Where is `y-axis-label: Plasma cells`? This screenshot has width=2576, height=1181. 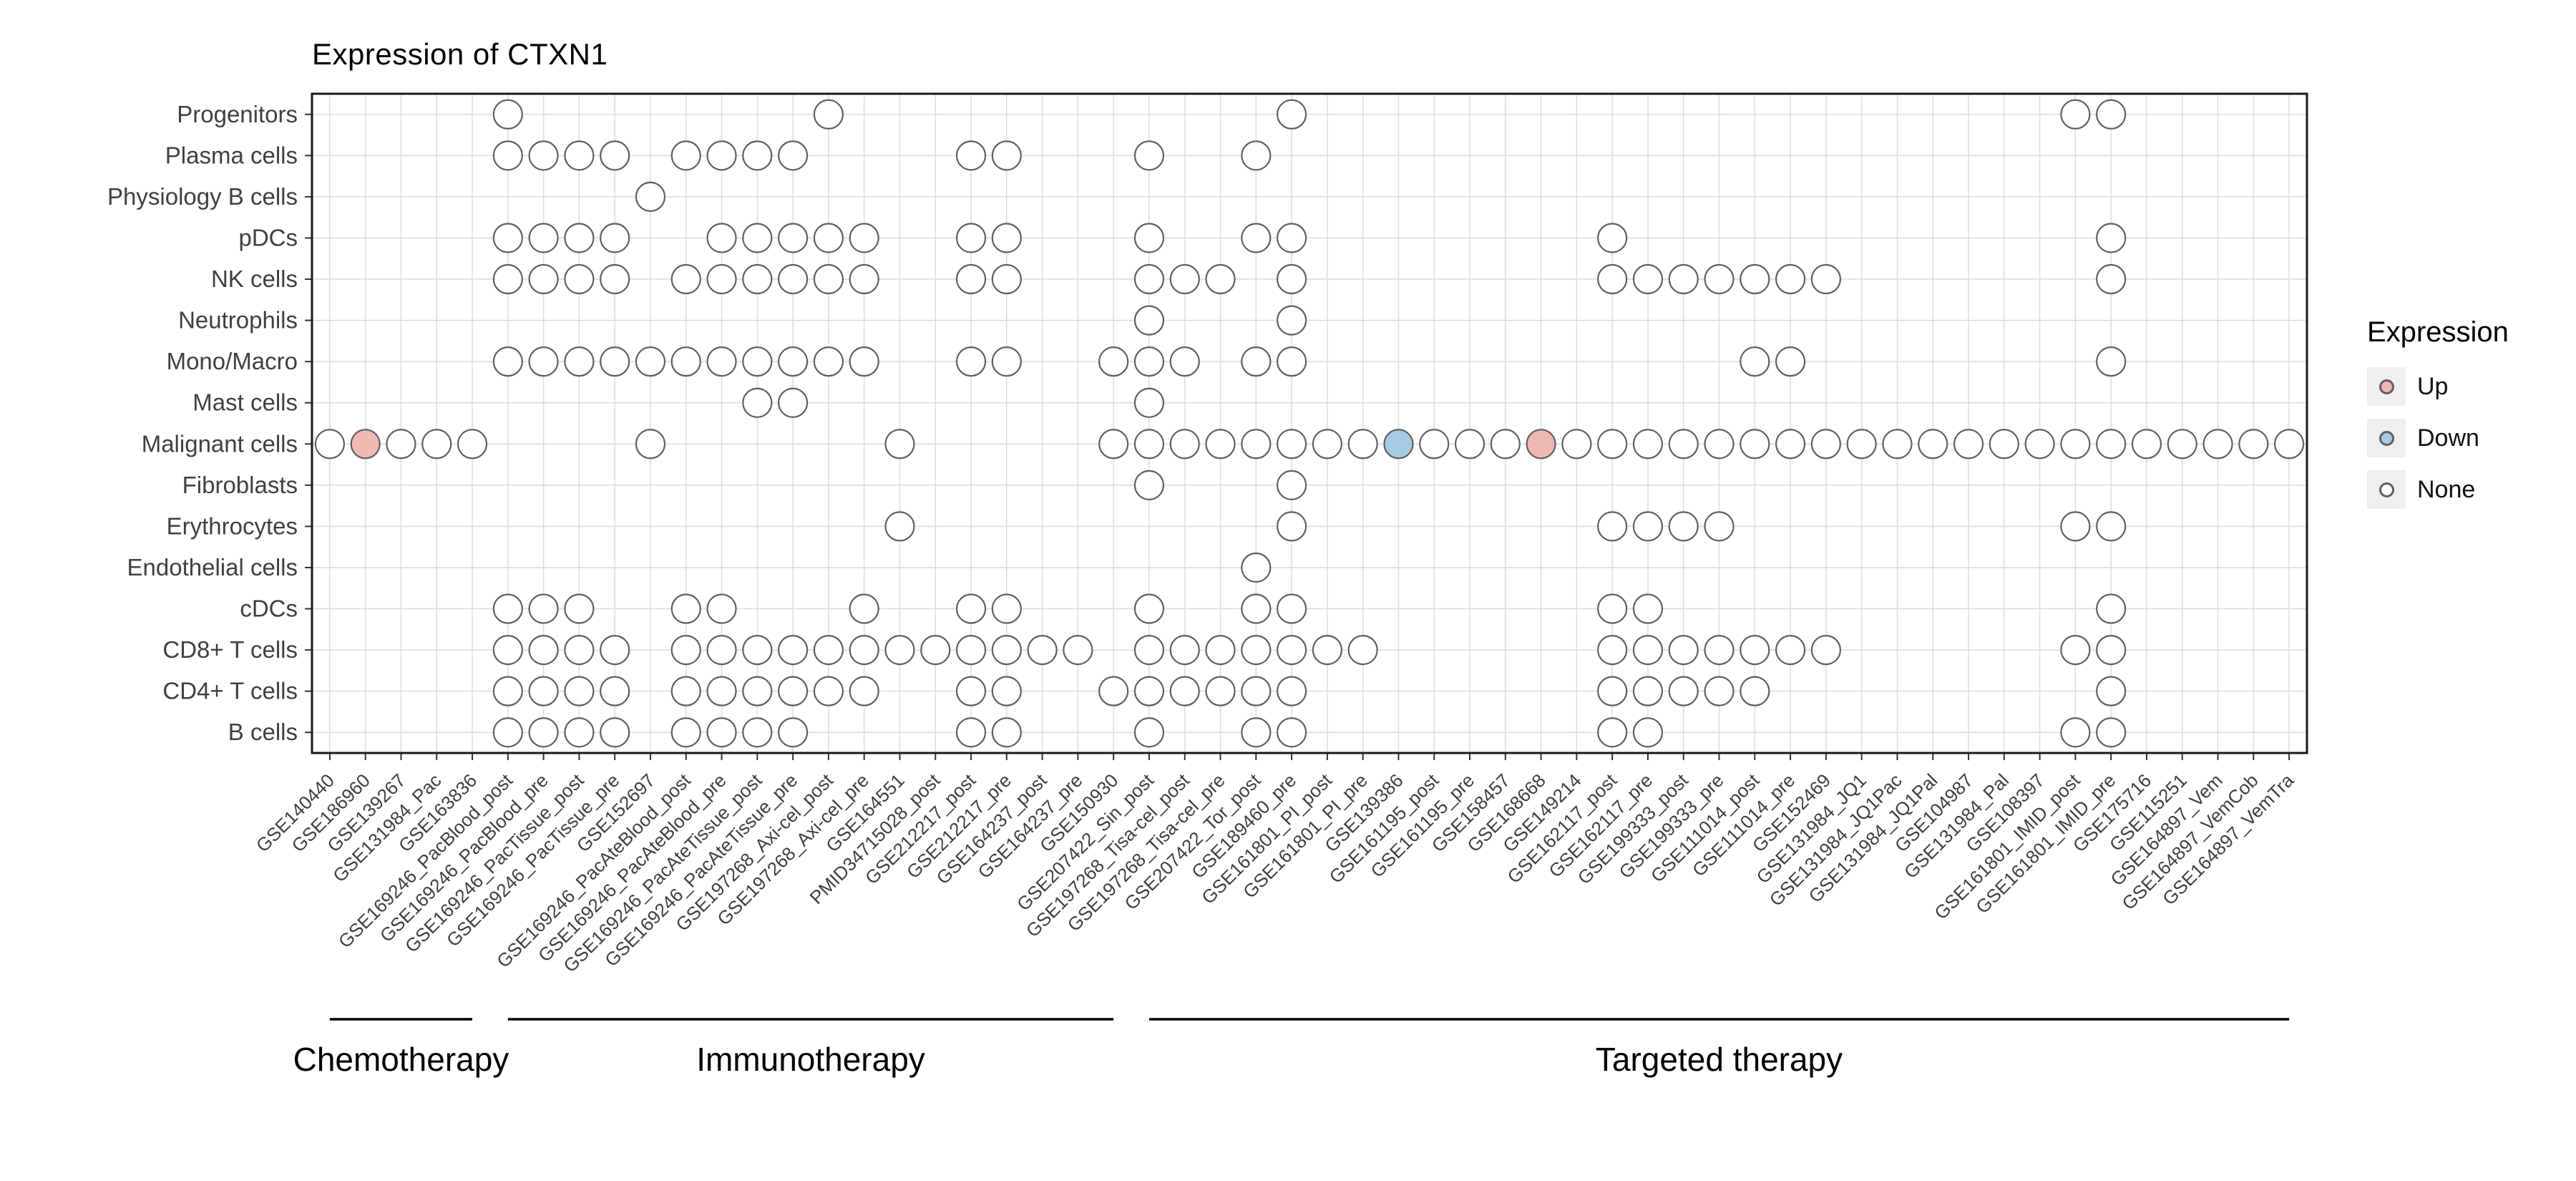 y-axis-label: Plasma cells is located at coordinates (231, 155).